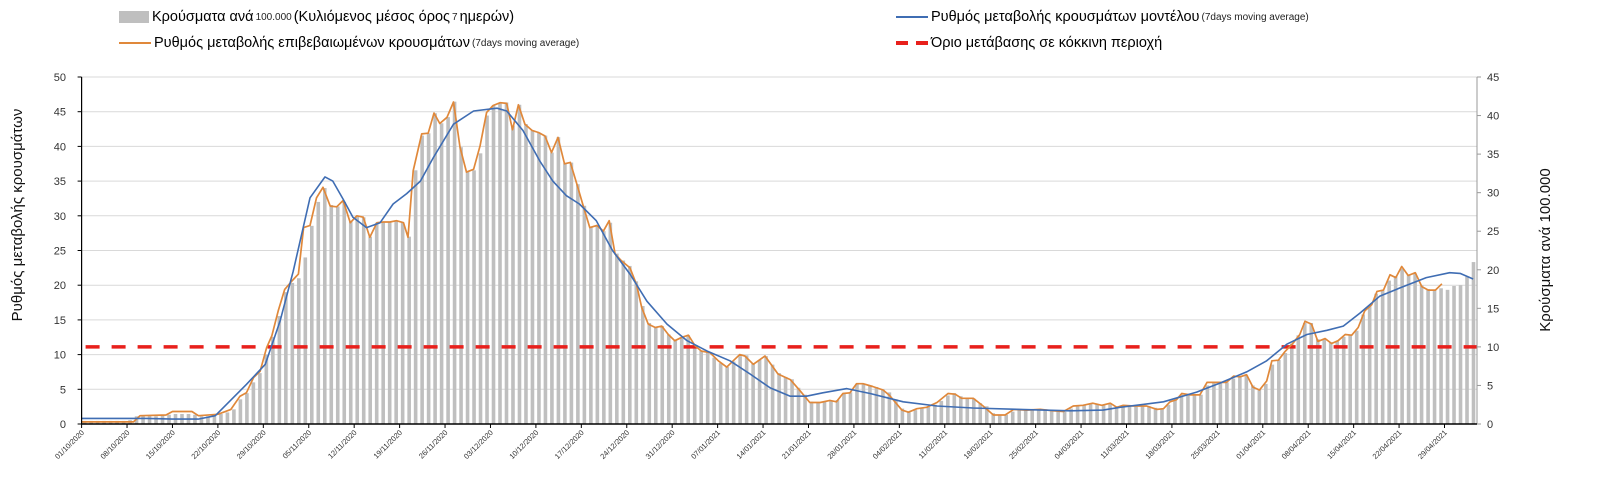 The image size is (1602, 502). I want to click on legend-orange-small: (7days moving average), so click(525, 43).